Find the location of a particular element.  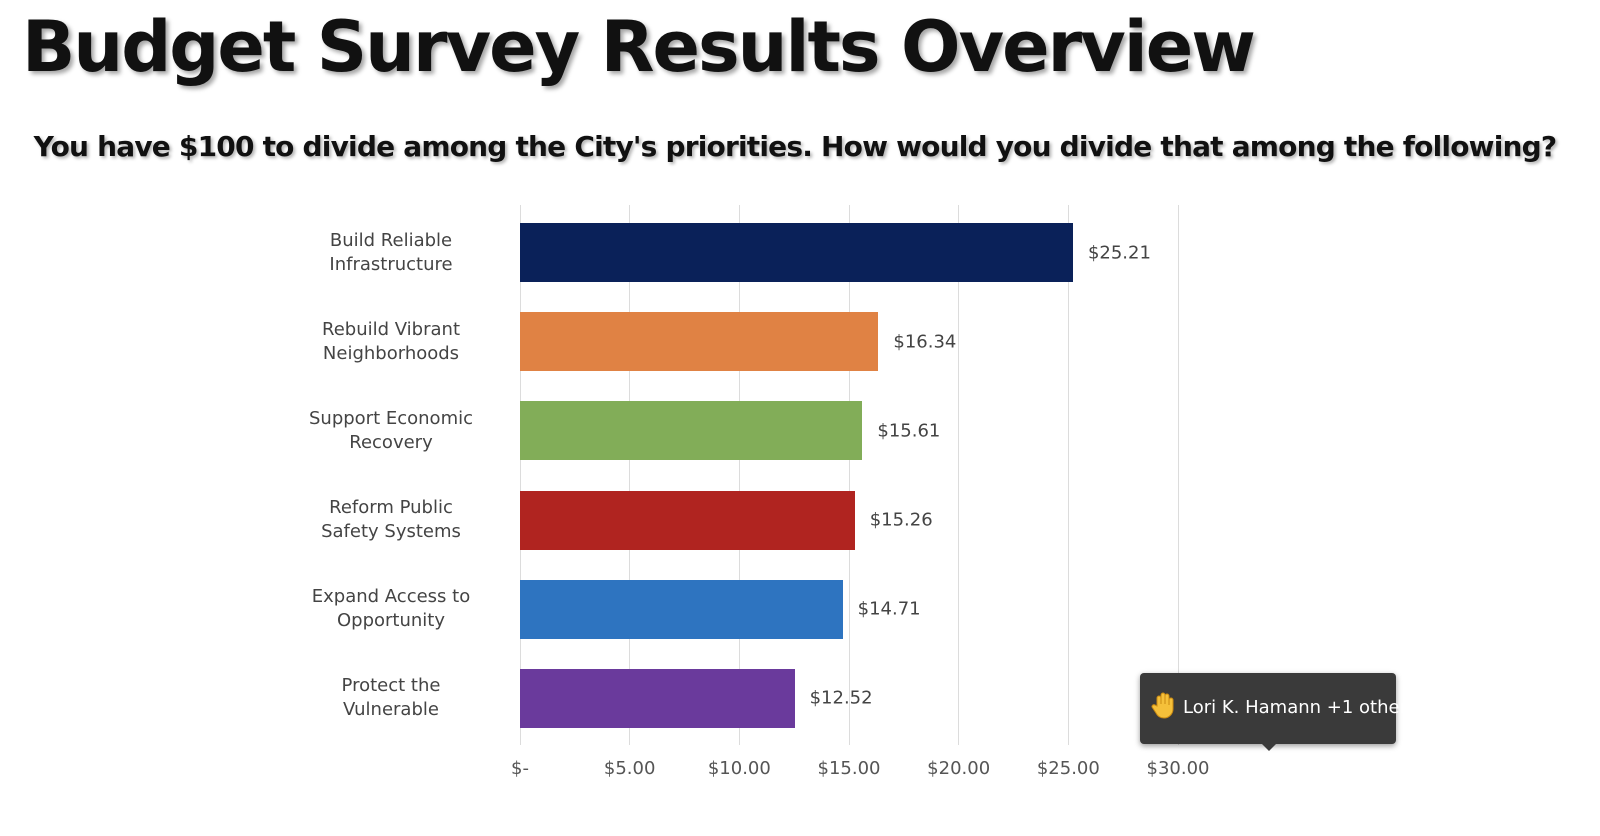

x-tick-label: $15.00 is located at coordinates (849, 768).